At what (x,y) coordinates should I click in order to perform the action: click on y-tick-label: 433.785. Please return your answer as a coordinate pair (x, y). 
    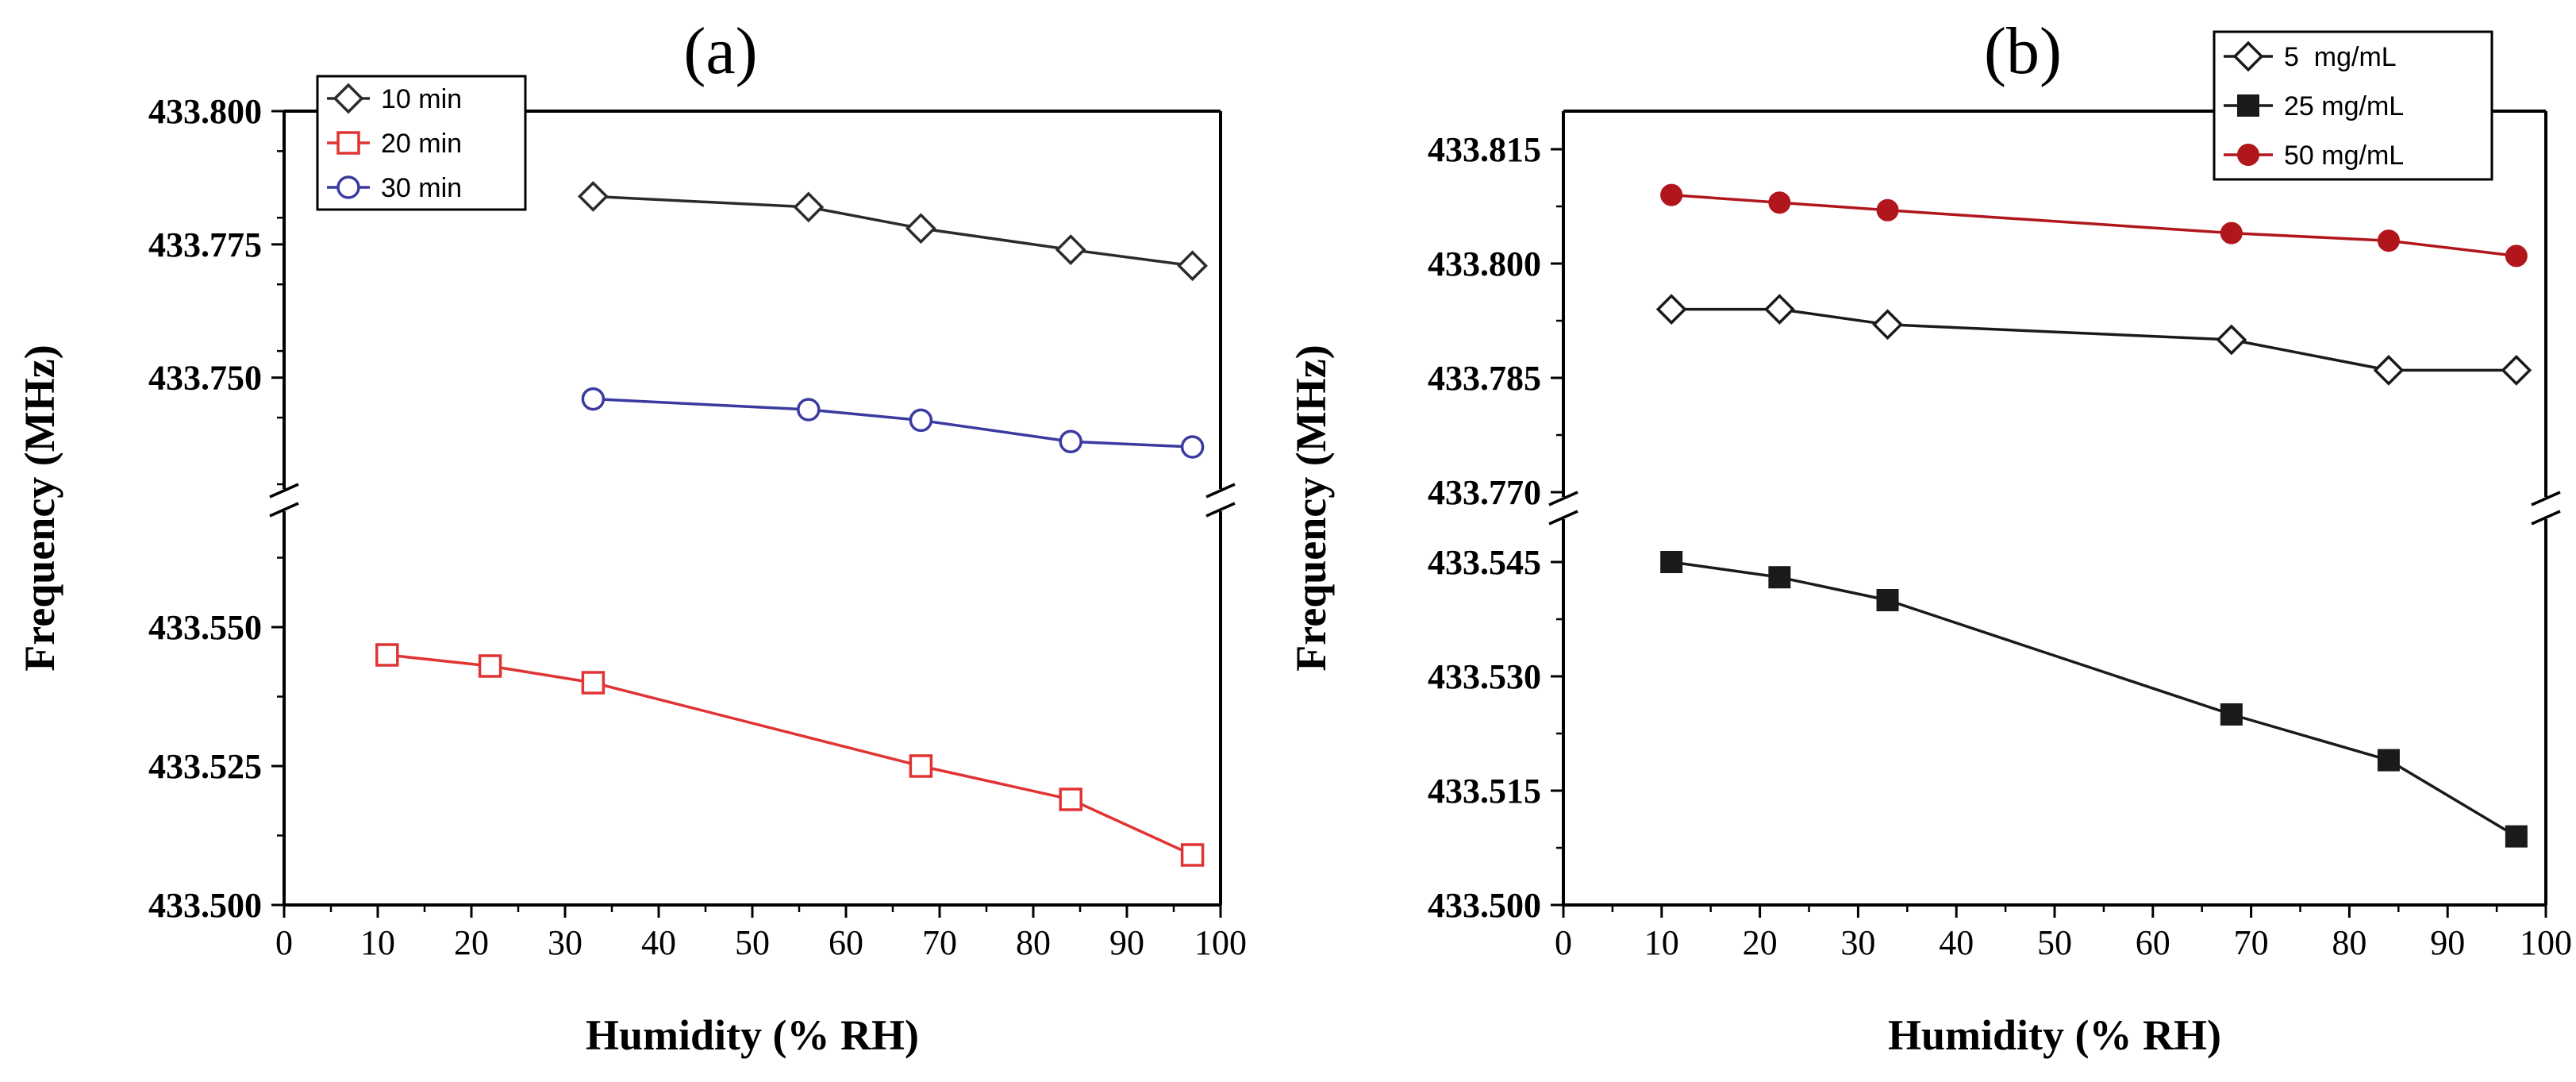
    Looking at the image, I should click on (1484, 378).